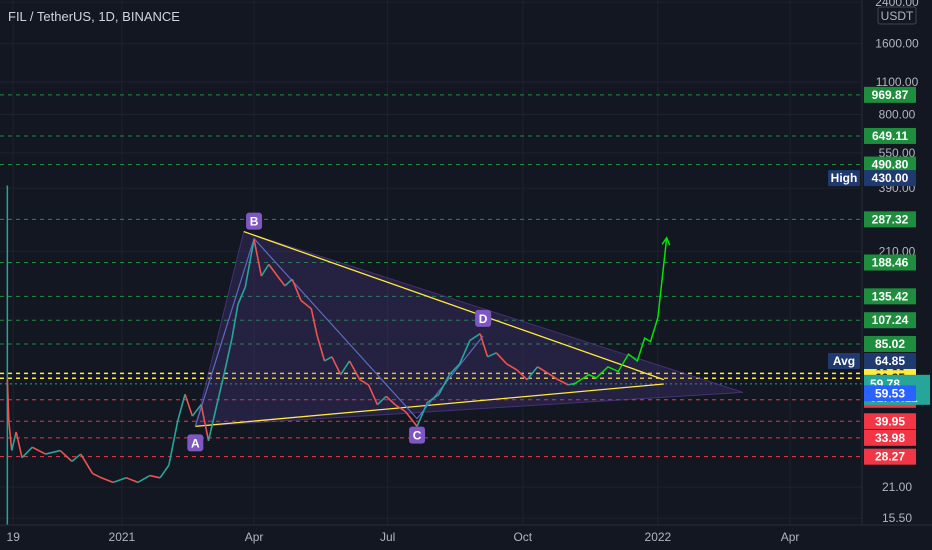 The image size is (932, 550). I want to click on marker-avg-tag: Avg, so click(844, 361).